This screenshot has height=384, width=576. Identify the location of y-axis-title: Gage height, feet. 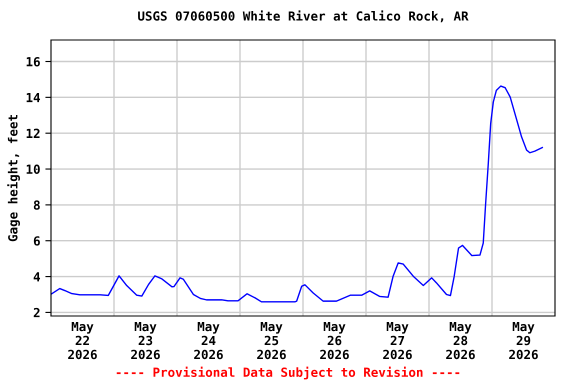
(13, 178).